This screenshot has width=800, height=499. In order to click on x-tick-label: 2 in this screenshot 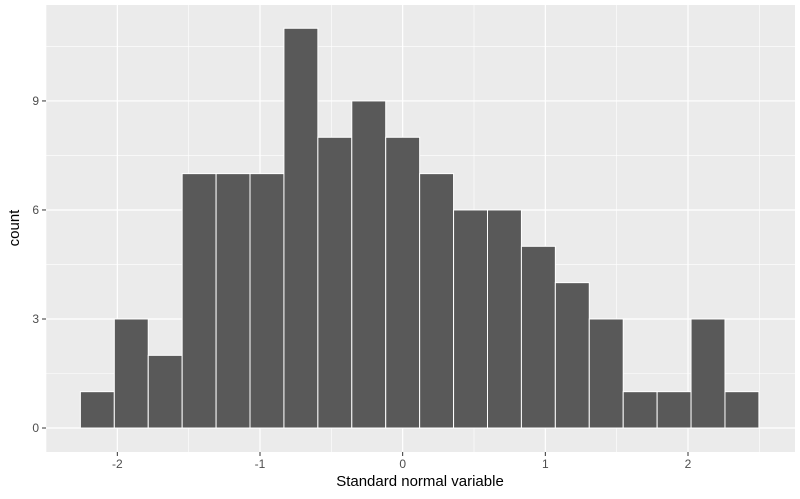, I will do `click(688, 464)`.